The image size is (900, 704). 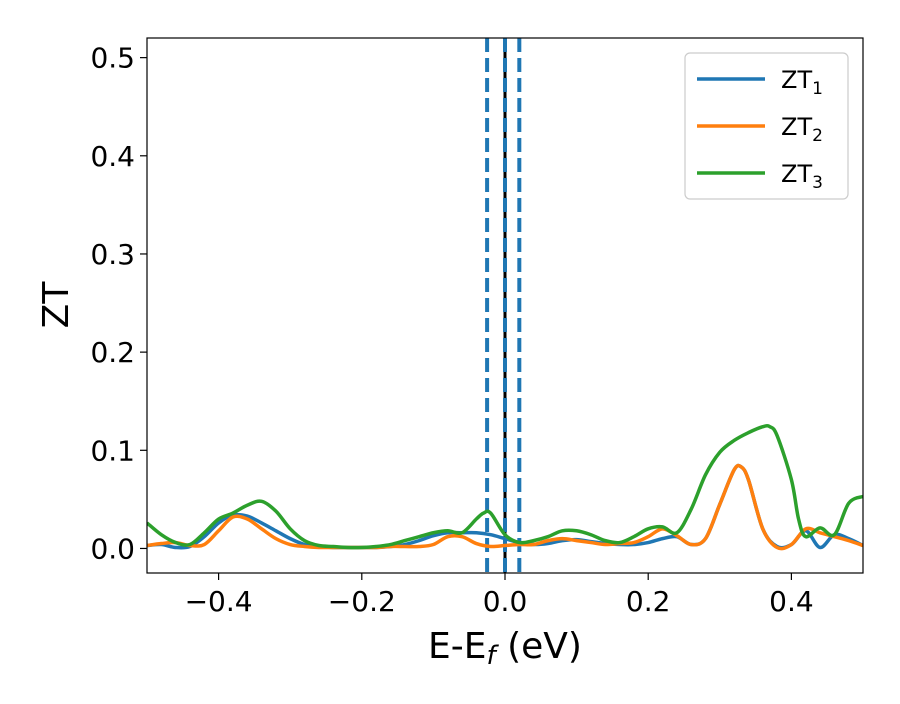 What do you see at coordinates (112, 450) in the screenshot?
I see `y-tick-label-1: 0.1` at bounding box center [112, 450].